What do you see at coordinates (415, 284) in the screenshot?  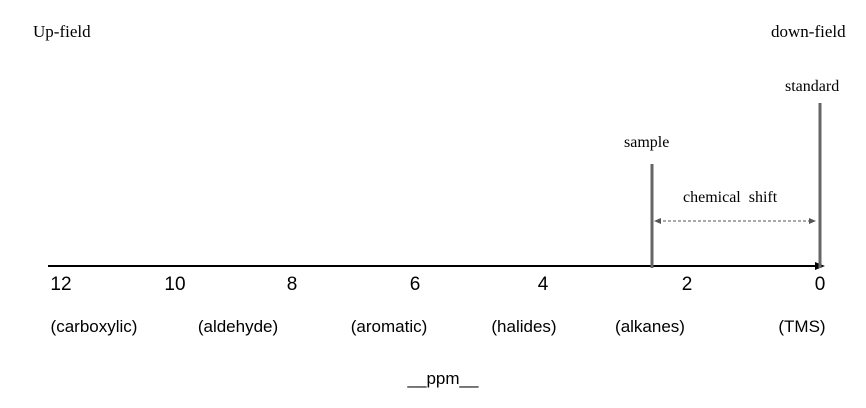 I see `tick-label-6: 6` at bounding box center [415, 284].